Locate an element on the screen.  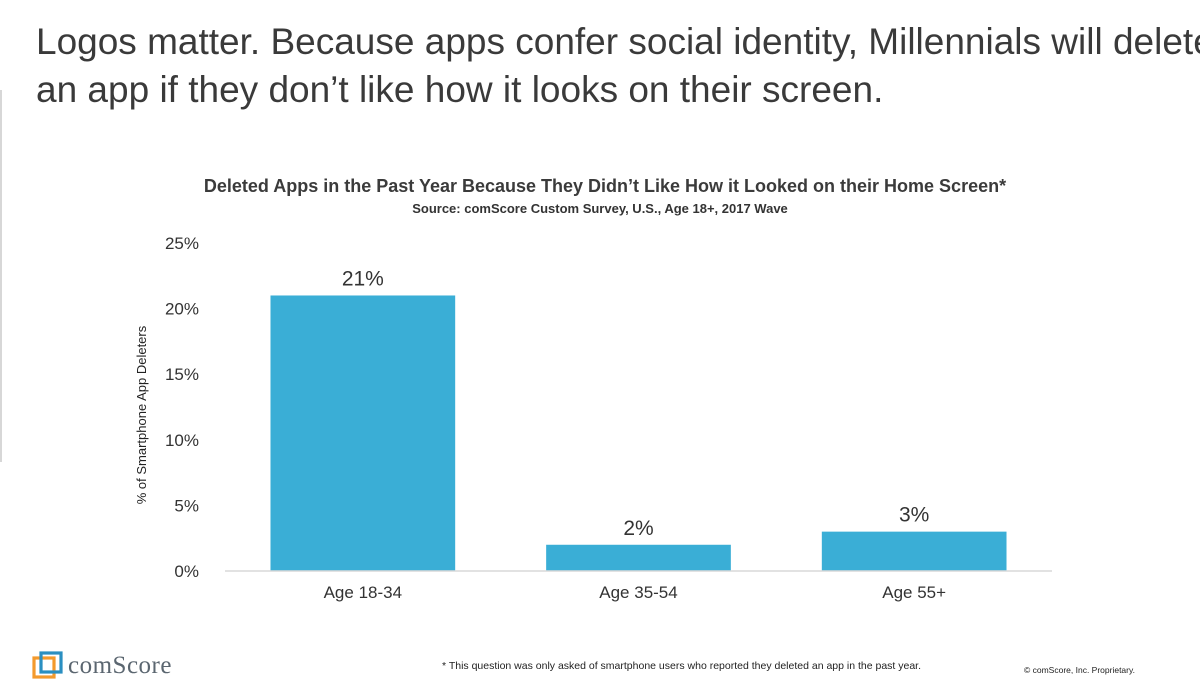
x-tick-label: Age 55+ is located at coordinates (914, 592).